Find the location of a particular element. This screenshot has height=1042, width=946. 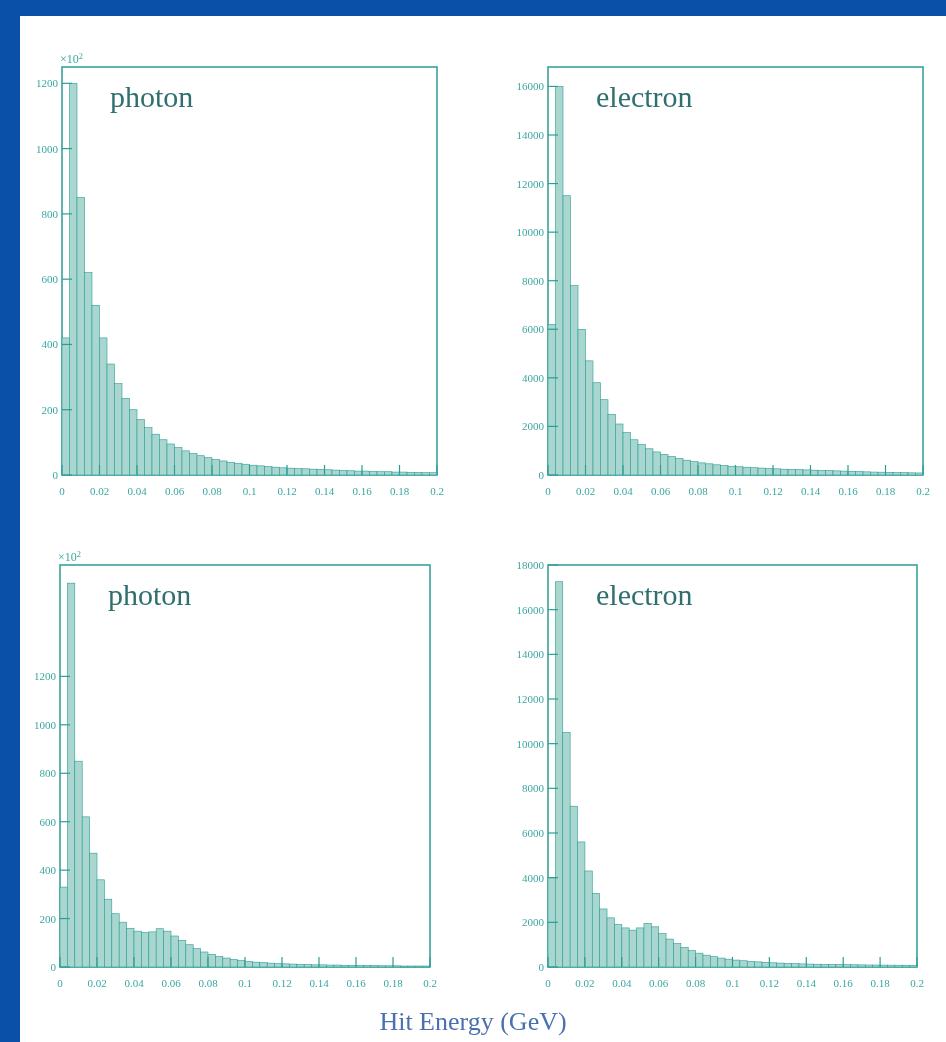

y-tick-label: 18000 is located at coordinates (530, 565).